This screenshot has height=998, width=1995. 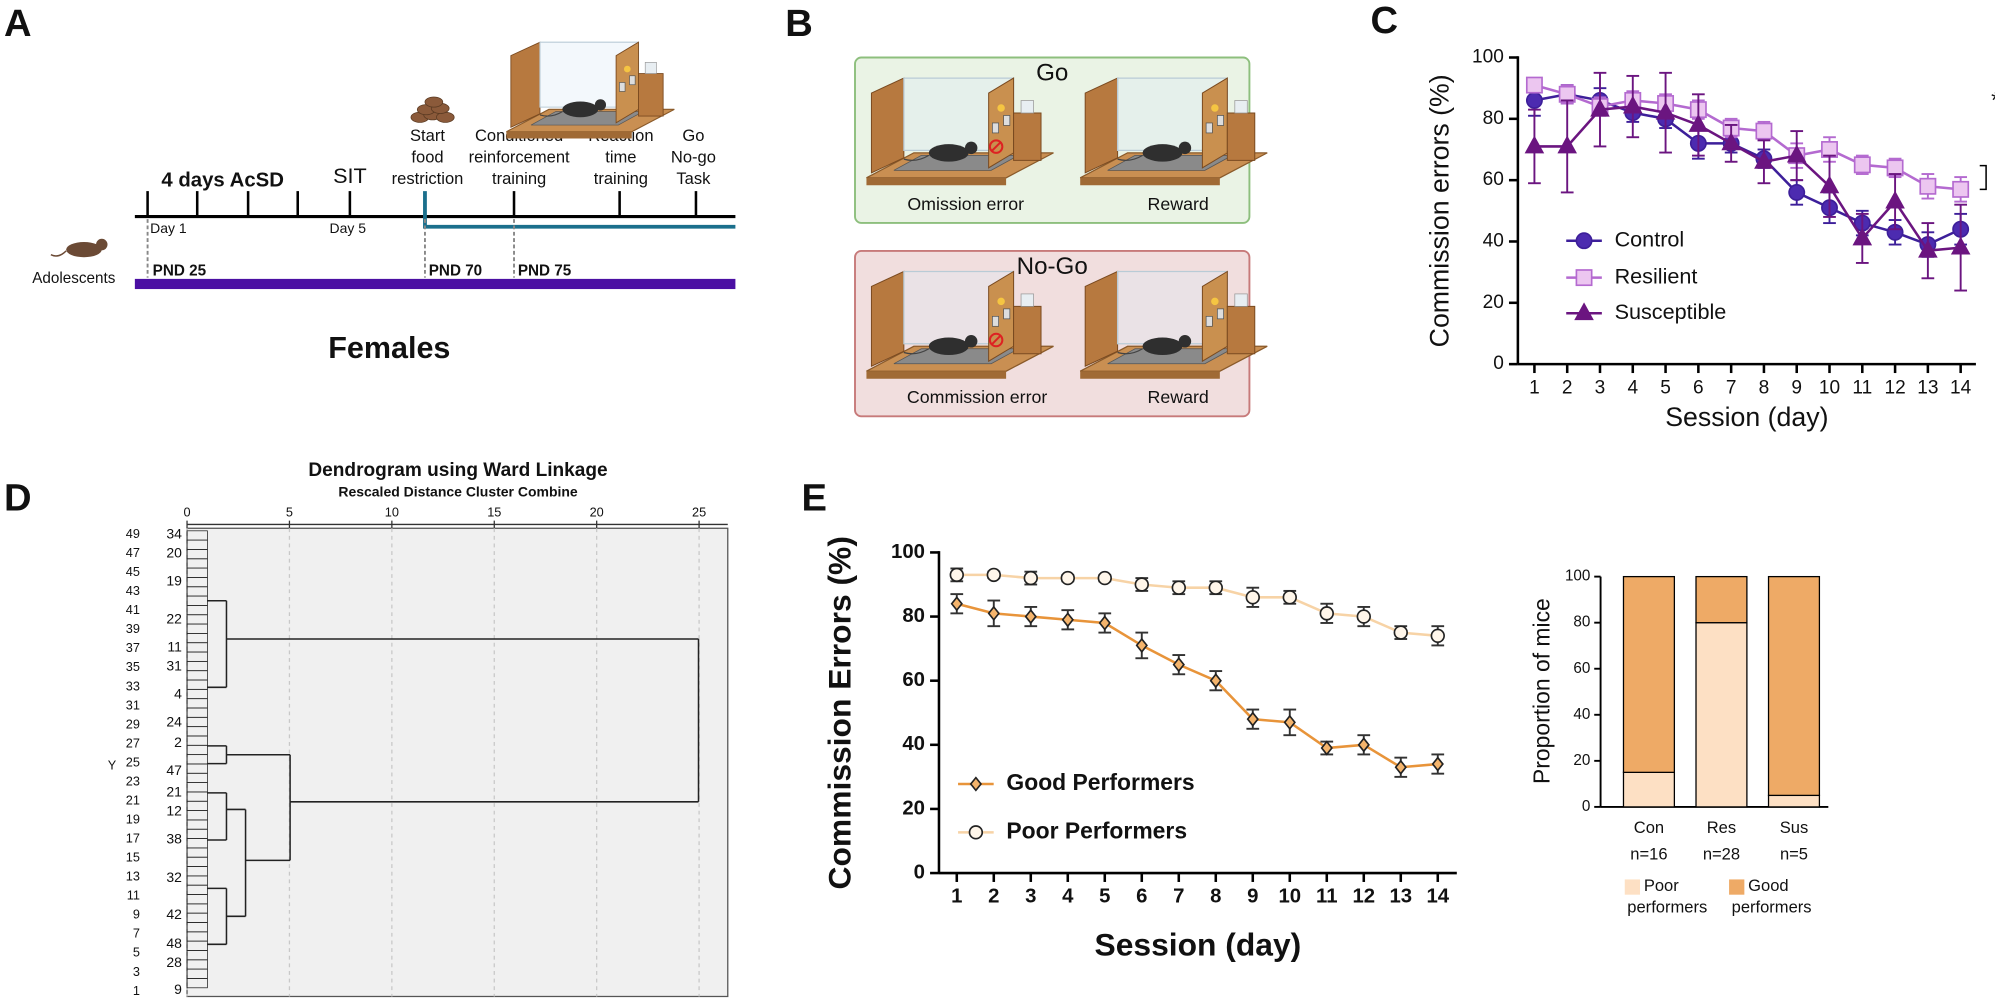 I want to click on y-tick-label: 60, so click(x=1493, y=179).